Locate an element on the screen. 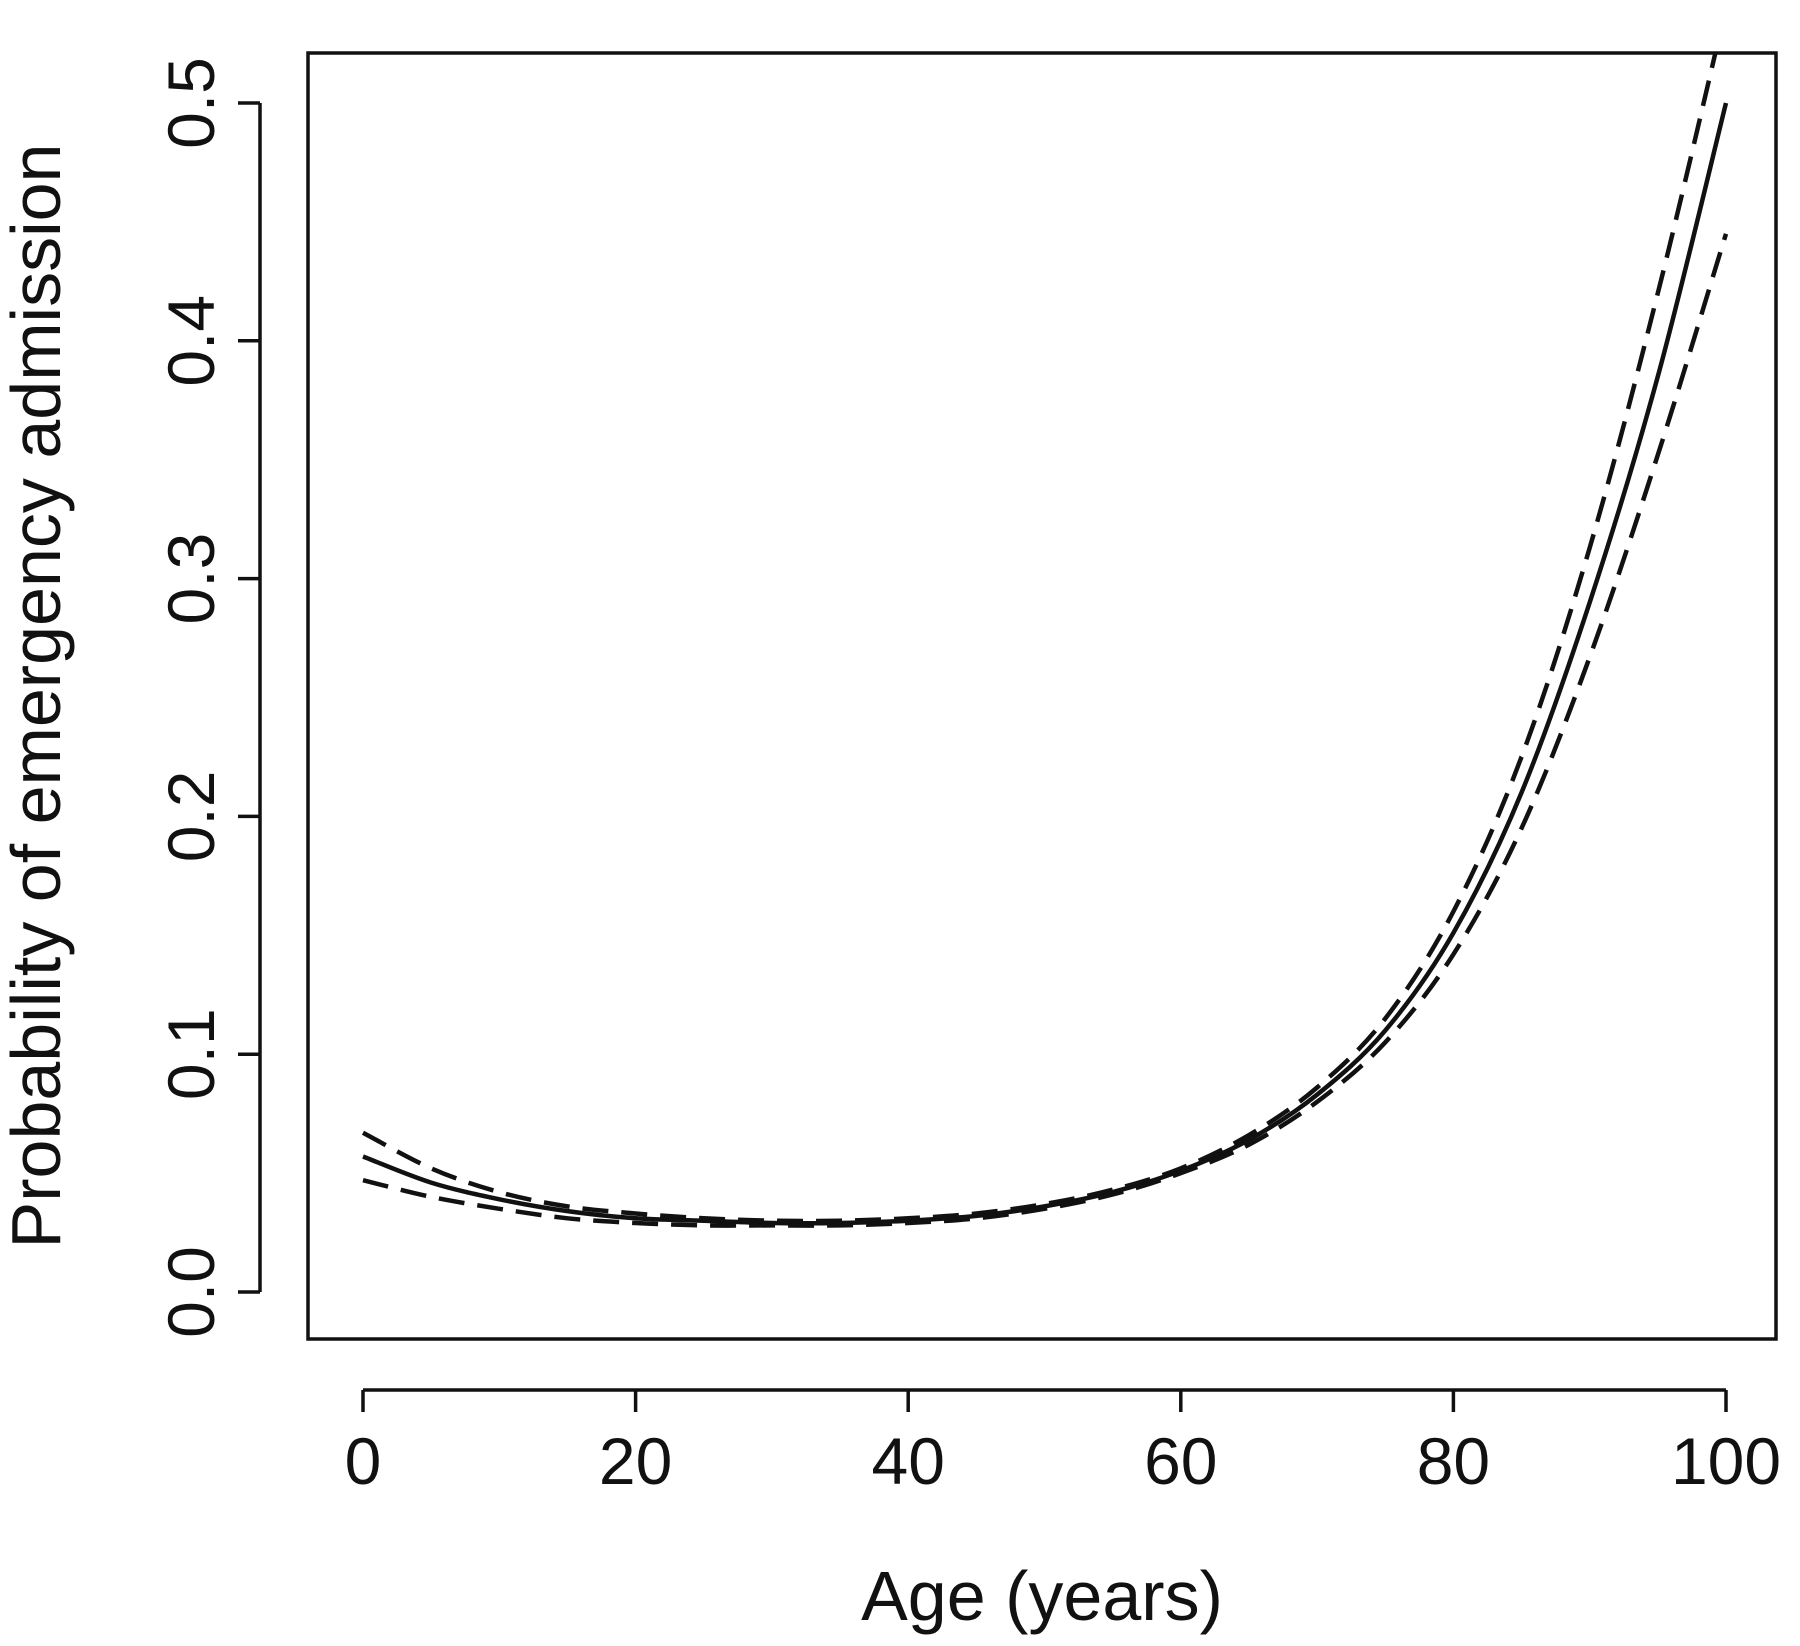  y-tick-label: 0.0 is located at coordinates (191, 1292).